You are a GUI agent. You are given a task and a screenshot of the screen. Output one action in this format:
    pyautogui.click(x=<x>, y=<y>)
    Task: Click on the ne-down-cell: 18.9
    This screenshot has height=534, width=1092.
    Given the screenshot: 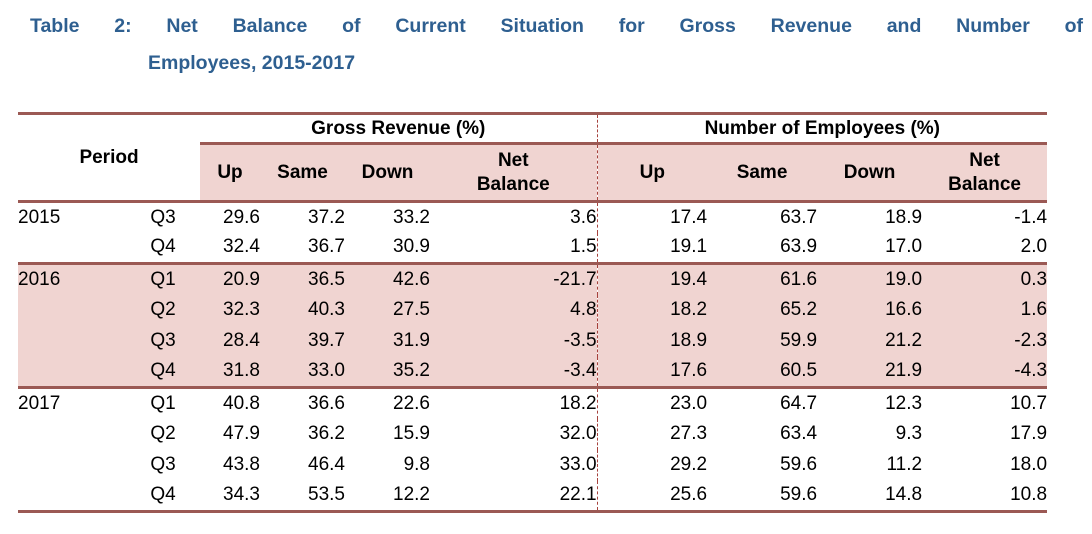 What is the action you would take?
    pyautogui.click(x=904, y=217)
    